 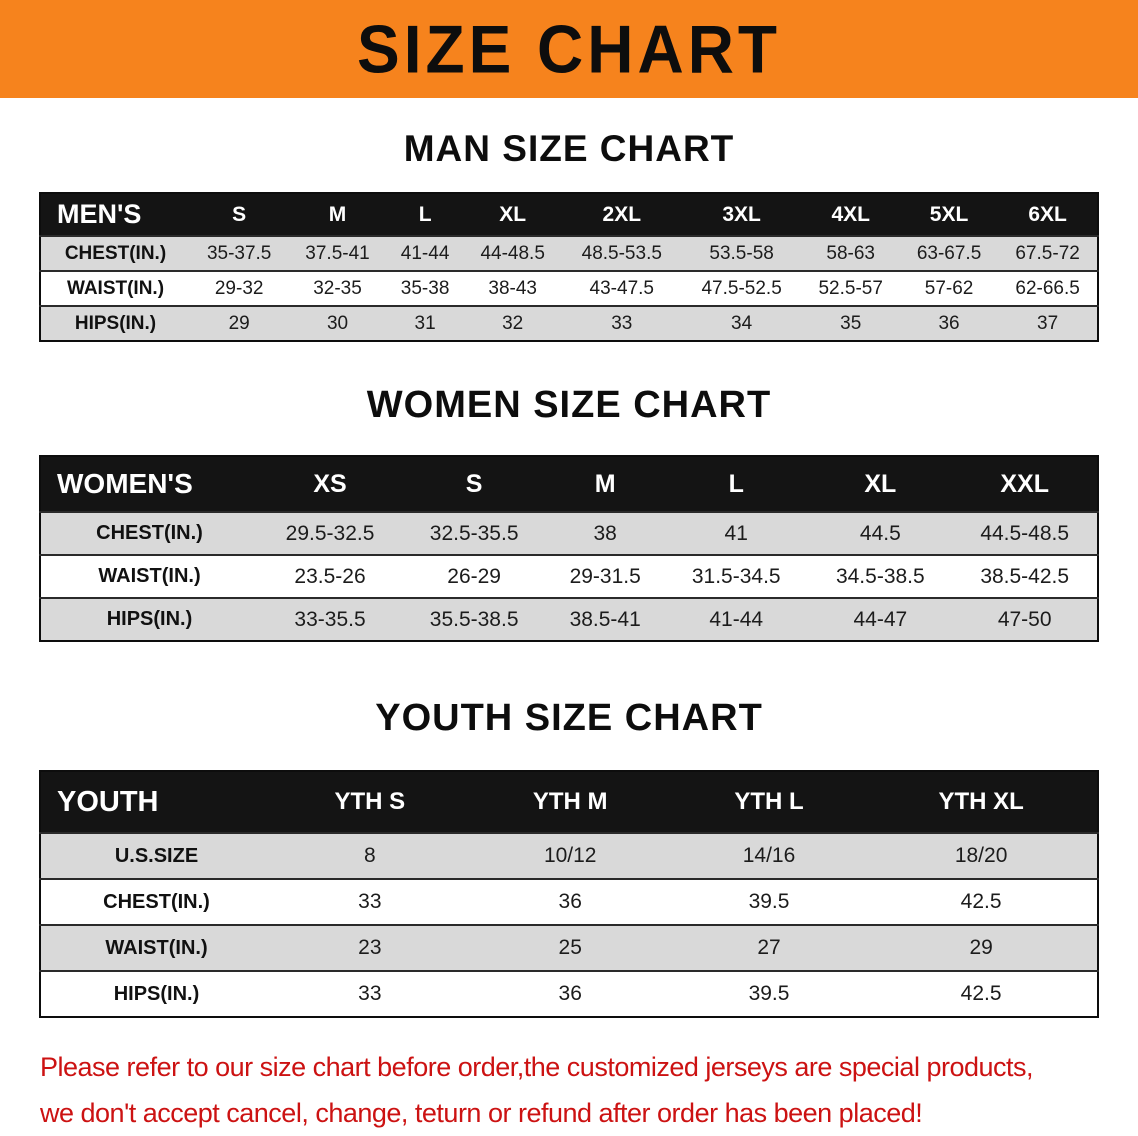 I want to click on value-cell: 10/12, so click(x=570, y=855).